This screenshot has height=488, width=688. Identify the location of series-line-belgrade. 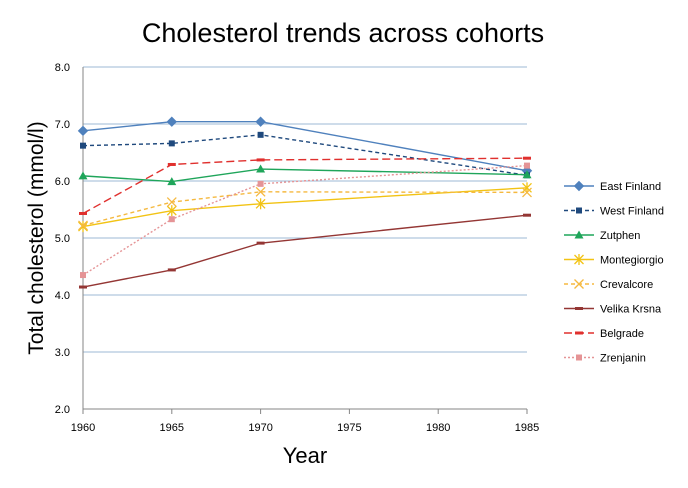
(305, 186).